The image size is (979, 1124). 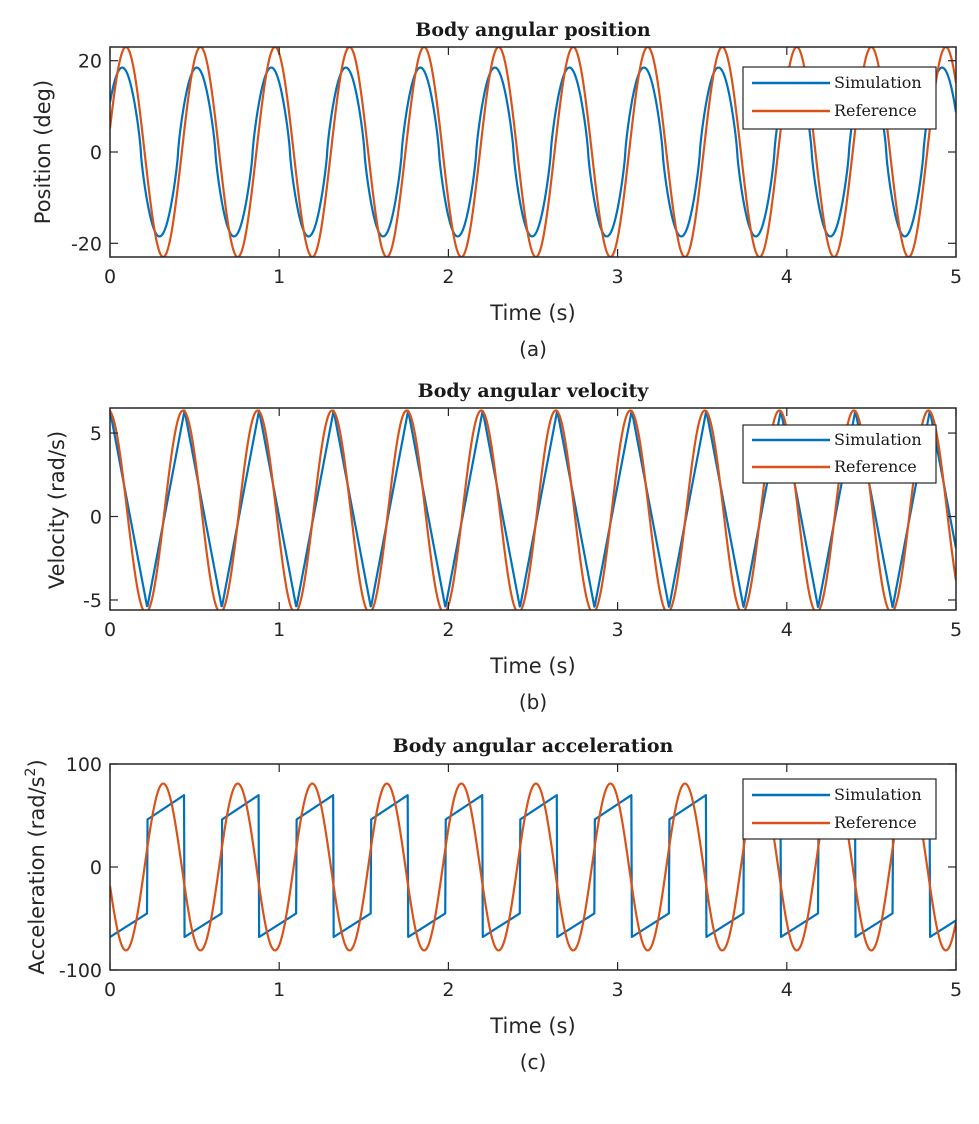 I want to click on series-line-reference, so click(x=533, y=867).